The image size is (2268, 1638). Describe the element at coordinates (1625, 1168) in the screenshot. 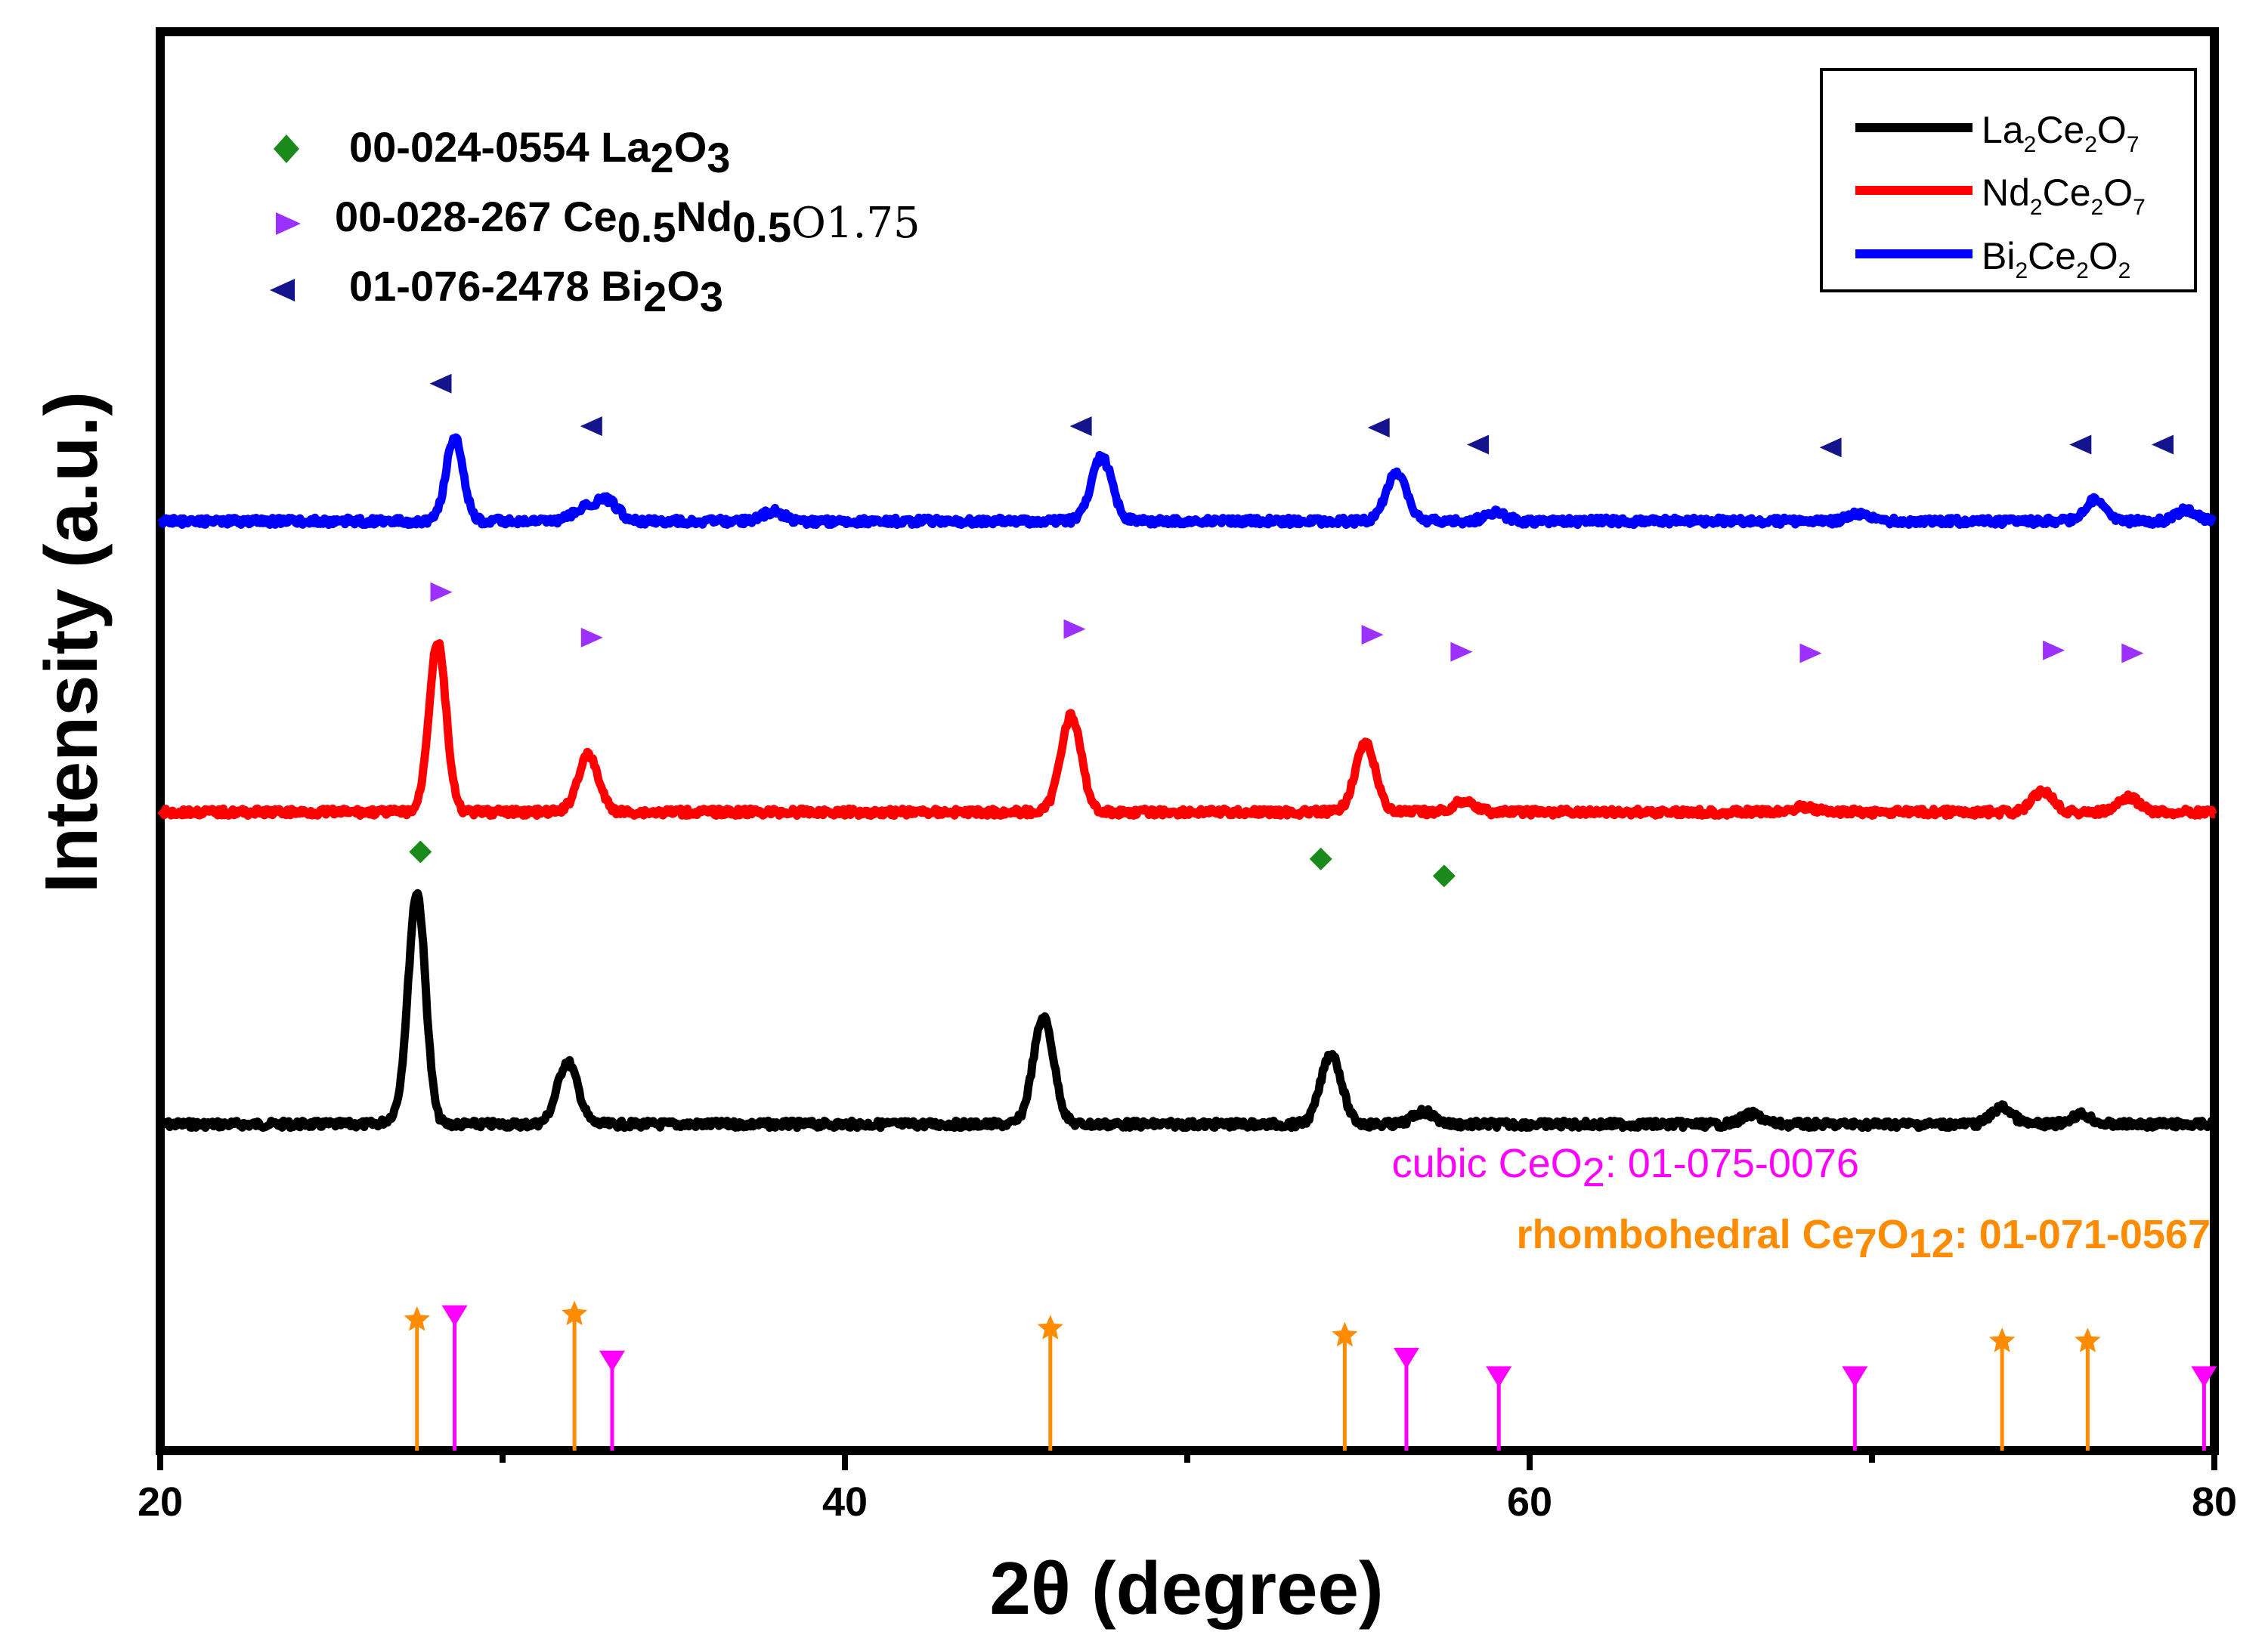

I see `cubic-ceo2-label: cubic CeO2: 01-075-0076` at that location.